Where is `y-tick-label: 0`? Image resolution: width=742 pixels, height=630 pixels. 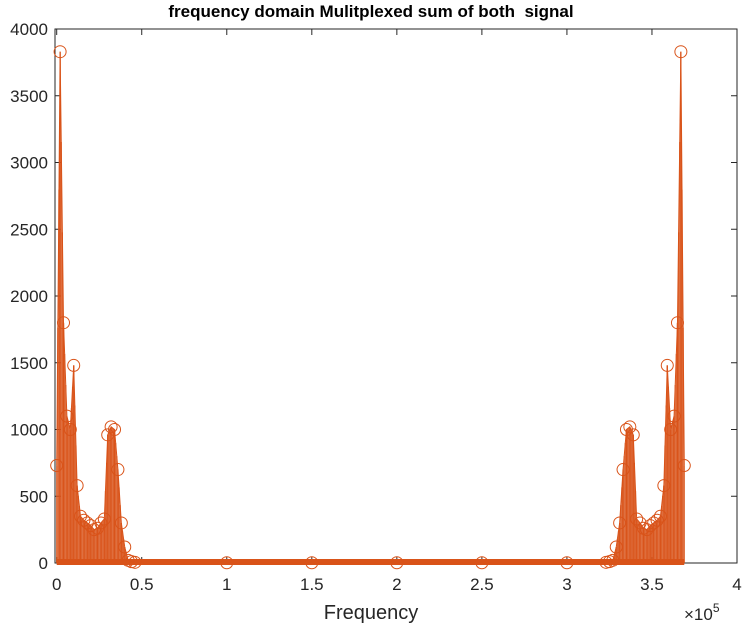
y-tick-label: 0 is located at coordinates (43, 563).